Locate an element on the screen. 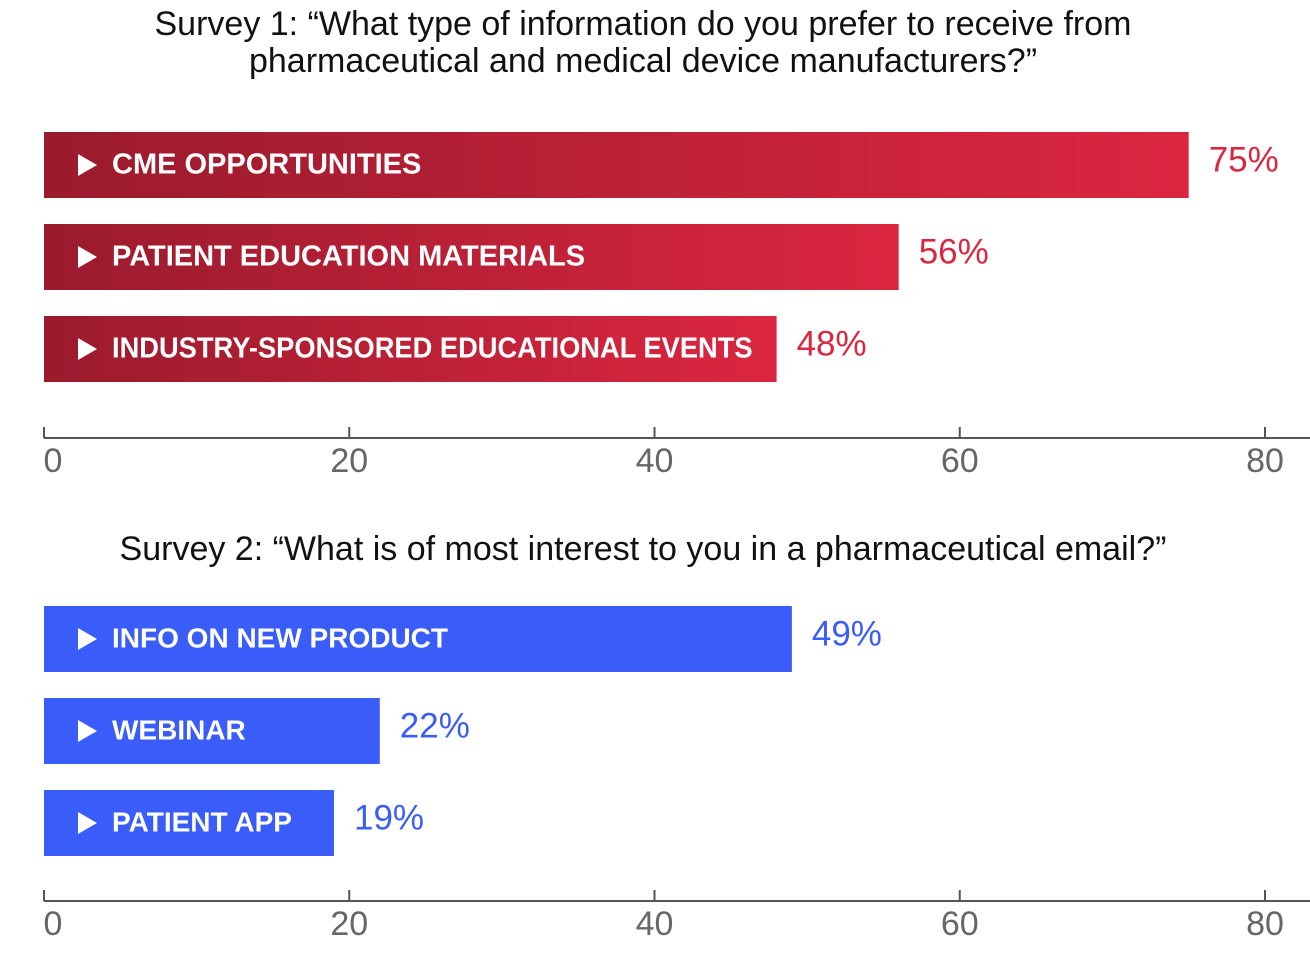  value-label: 22% is located at coordinates (435, 725).